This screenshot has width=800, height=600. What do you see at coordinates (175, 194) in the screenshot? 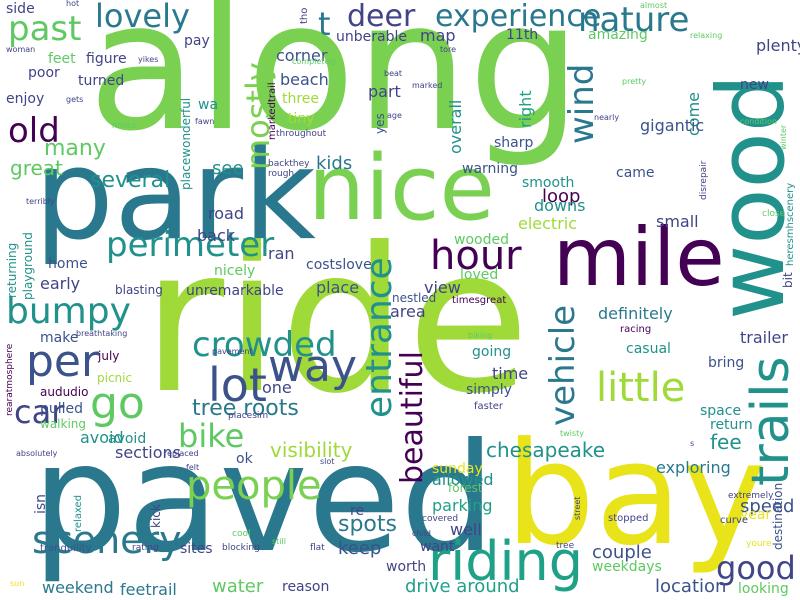
I see `word-park: park` at bounding box center [175, 194].